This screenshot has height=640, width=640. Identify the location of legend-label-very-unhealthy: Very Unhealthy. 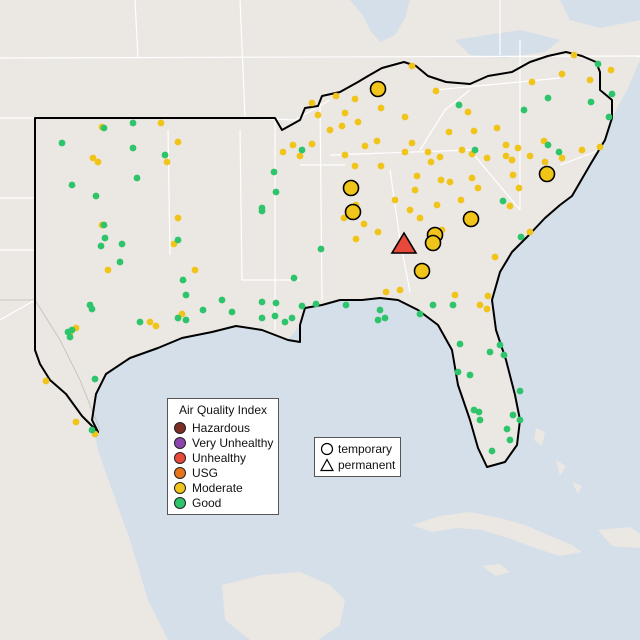
(233, 443).